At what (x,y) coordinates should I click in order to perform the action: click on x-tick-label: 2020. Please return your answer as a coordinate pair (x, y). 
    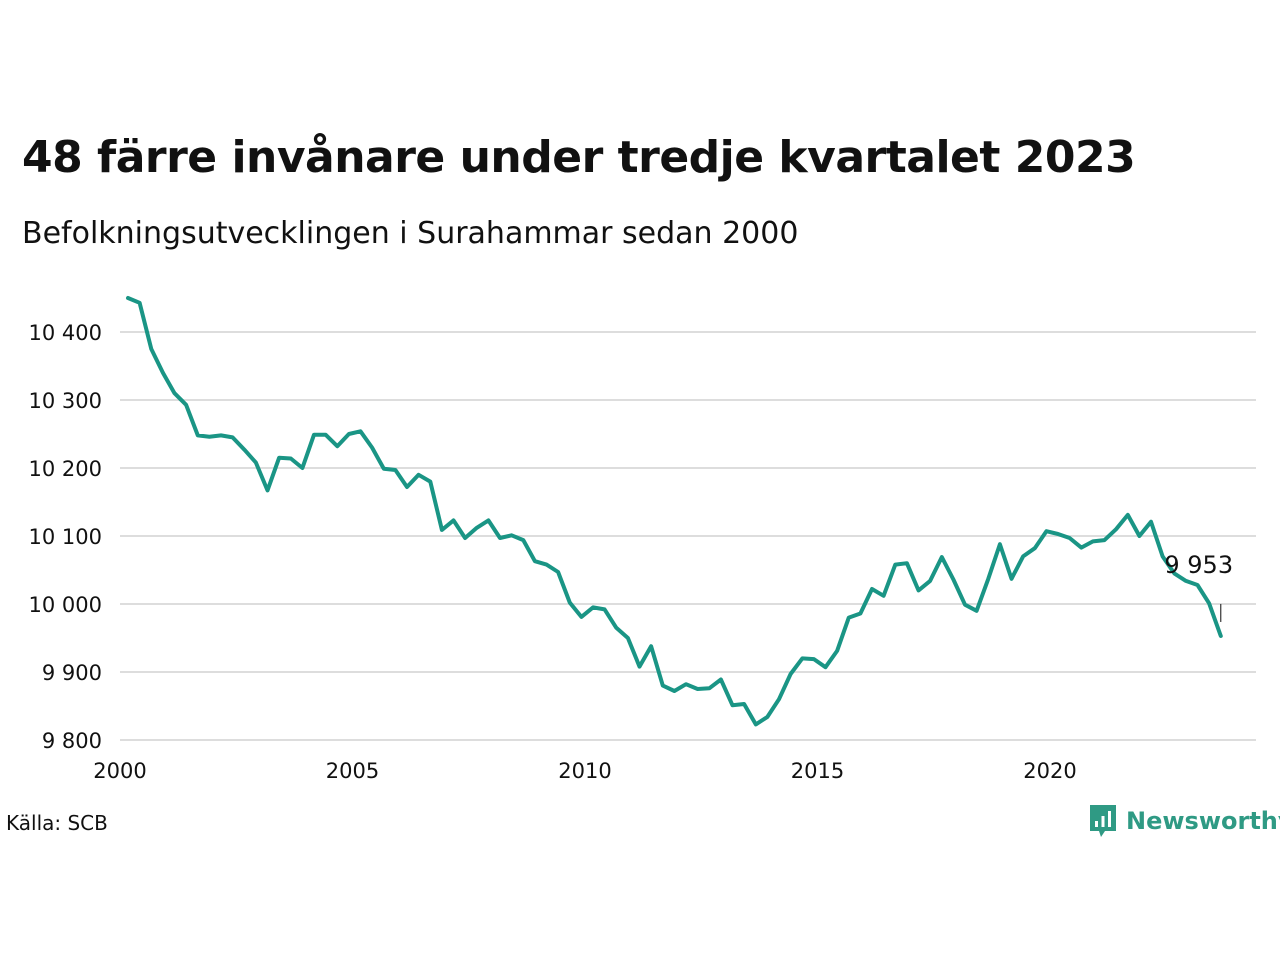
    Looking at the image, I should click on (1049, 771).